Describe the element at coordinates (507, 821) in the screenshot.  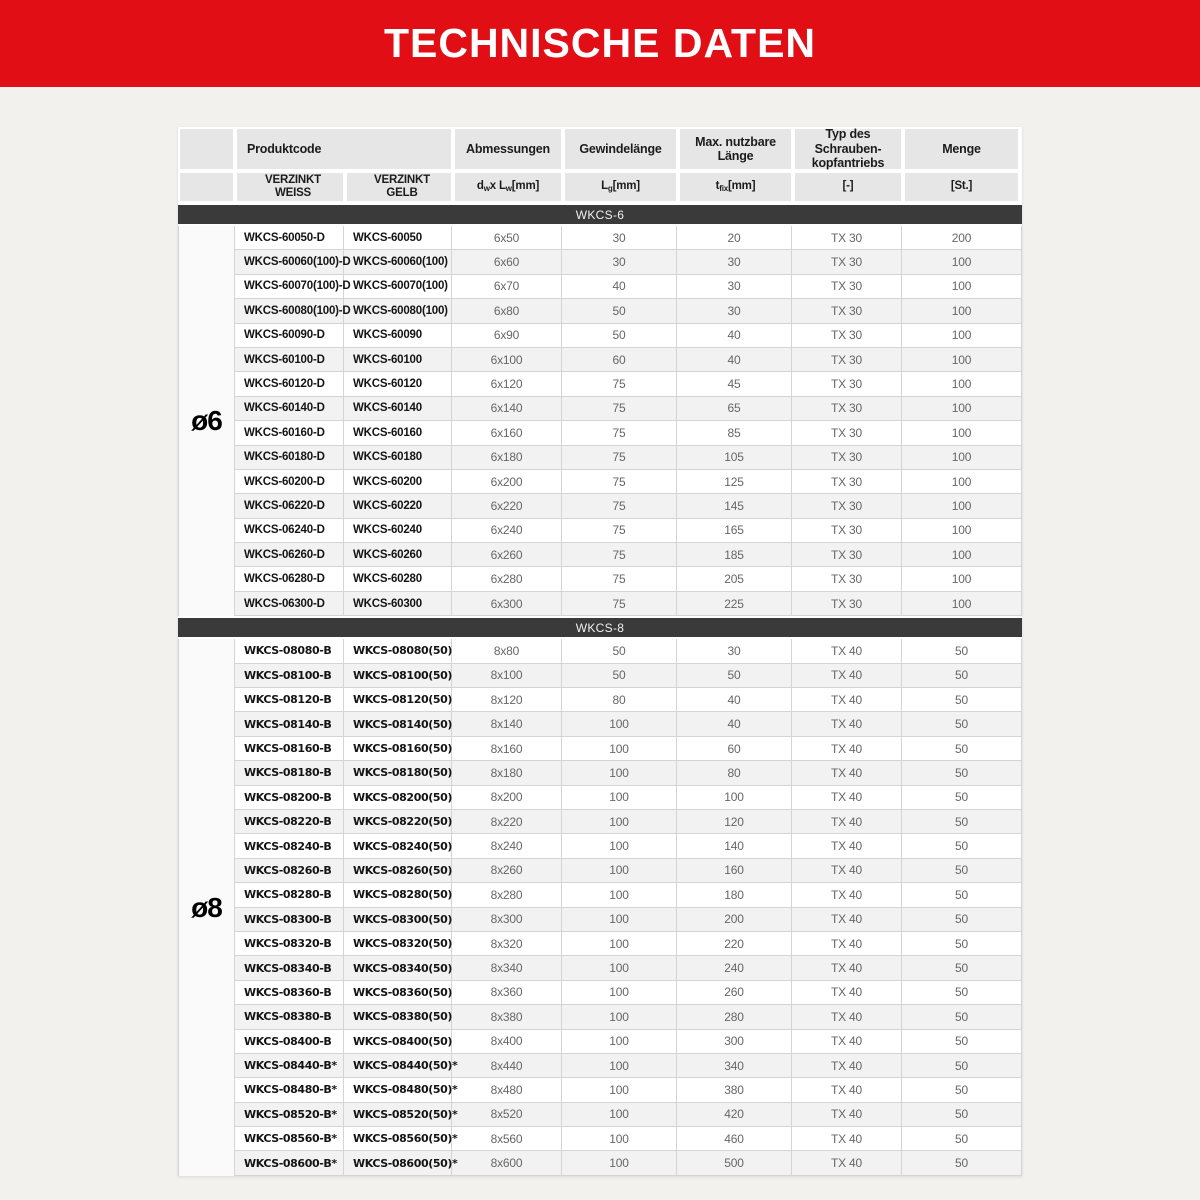
I see `cell-abmessungen: 8x220` at that location.